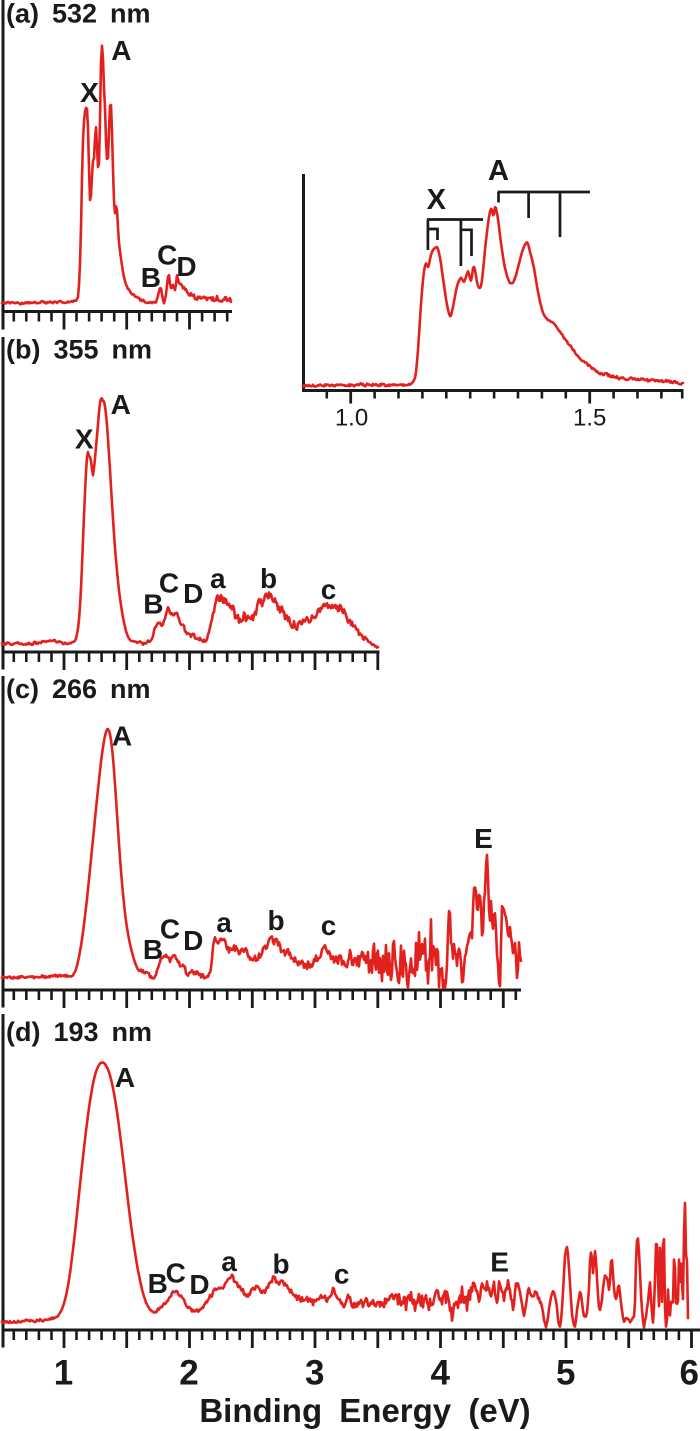 Image resolution: width=700 pixels, height=1431 pixels. What do you see at coordinates (440, 1373) in the screenshot?
I see `svg-text: 4` at bounding box center [440, 1373].